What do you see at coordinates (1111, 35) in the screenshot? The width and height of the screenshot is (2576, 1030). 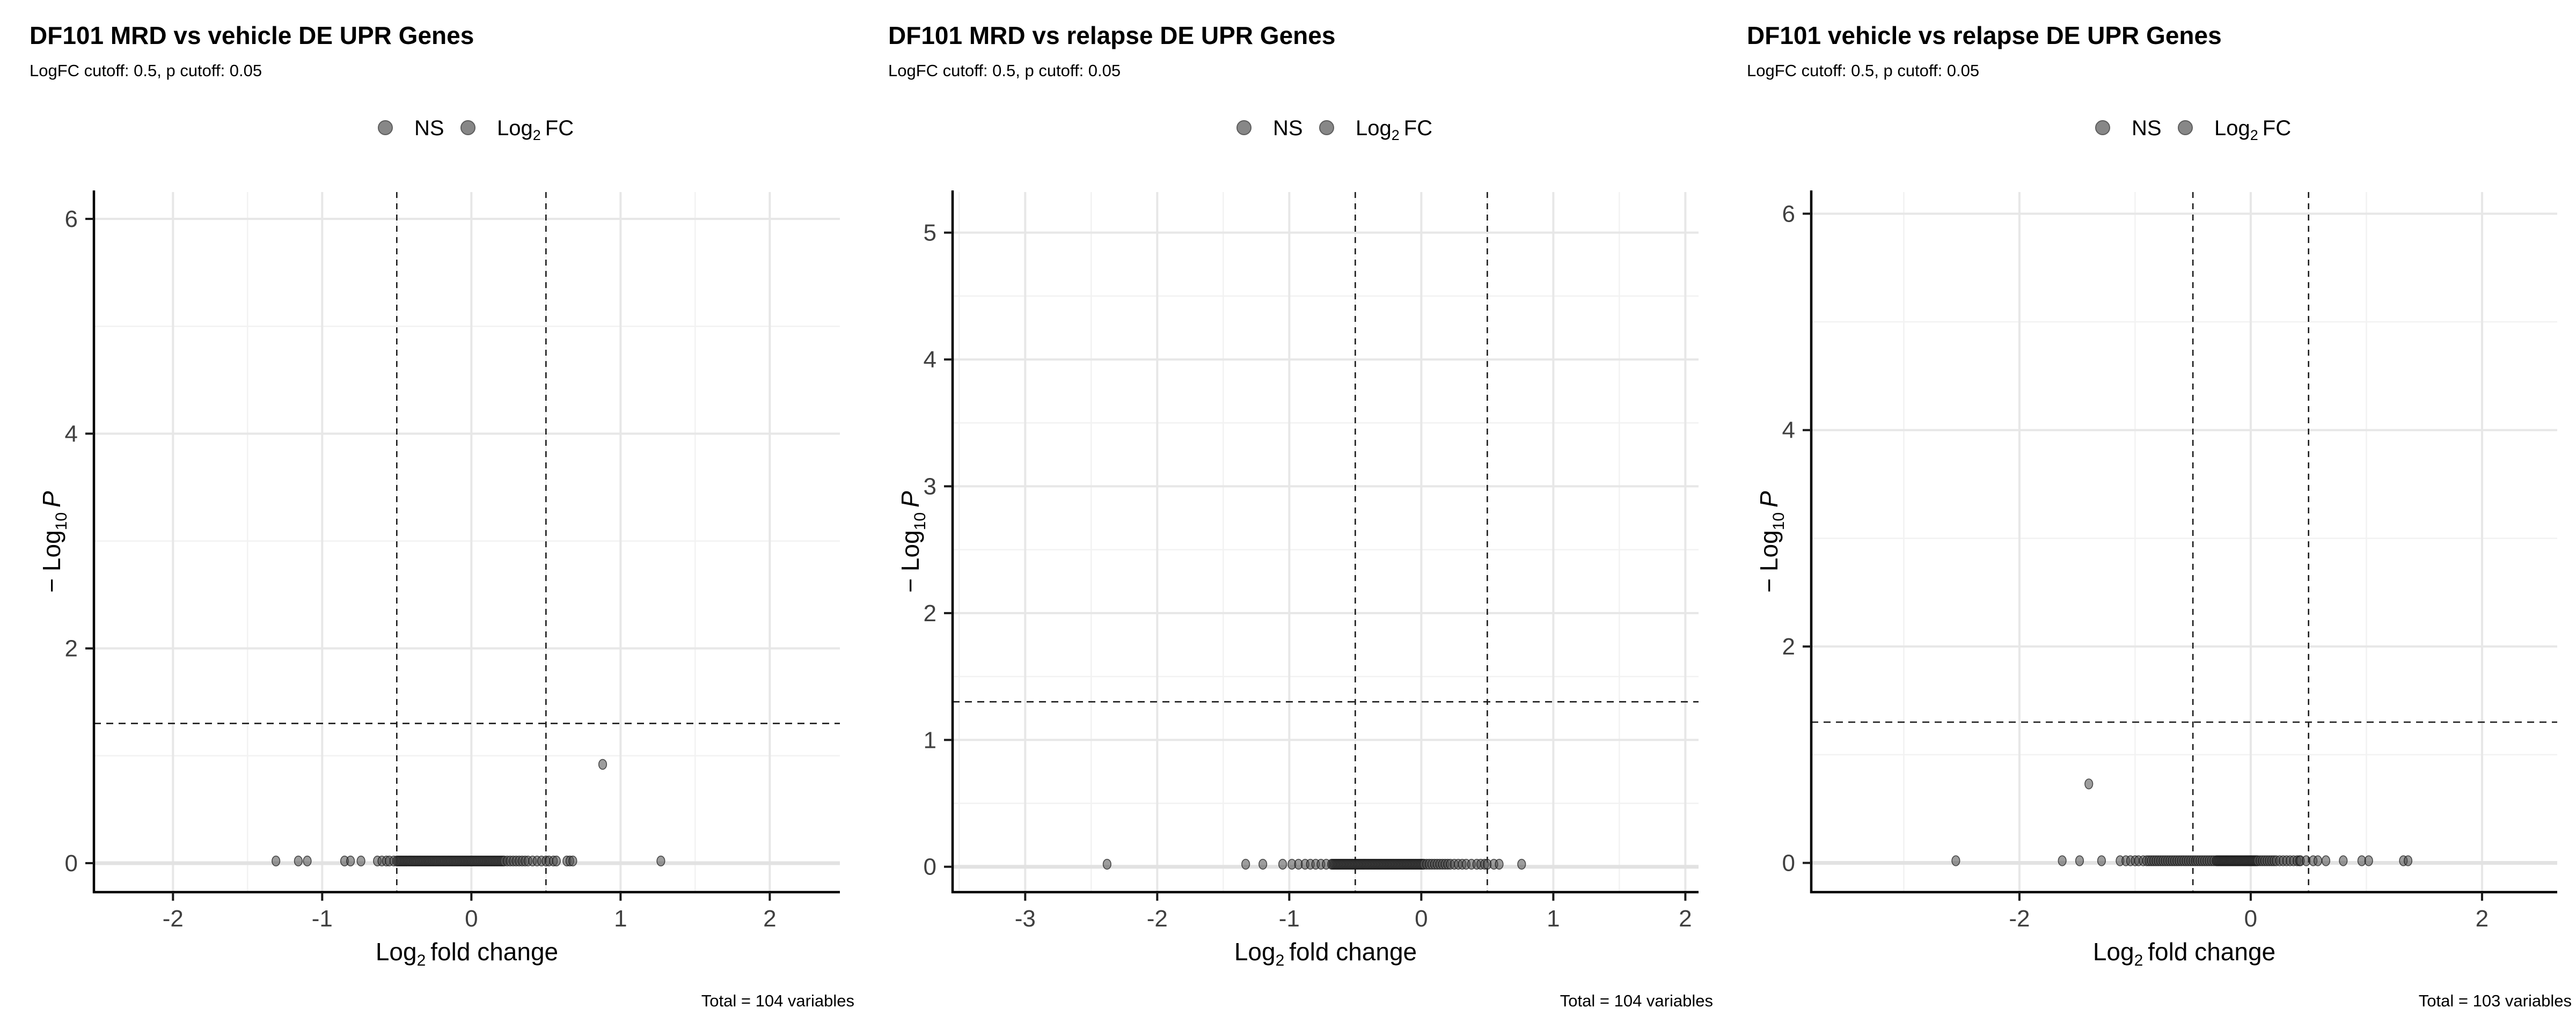 I see `plot-title: DF101 MRD vs relapse DE UPR Genes` at bounding box center [1111, 35].